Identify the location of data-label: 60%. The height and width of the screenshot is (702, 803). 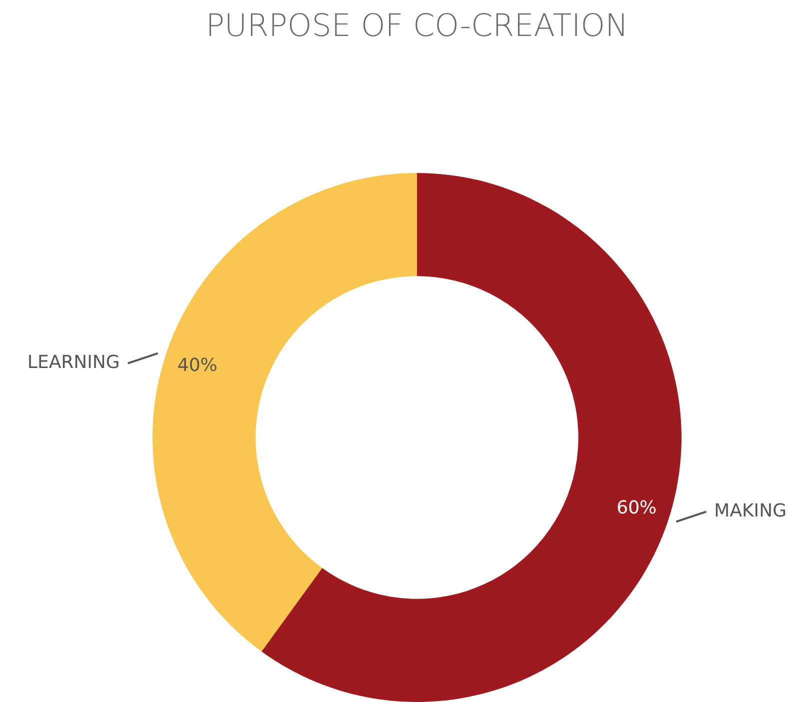
(636, 508).